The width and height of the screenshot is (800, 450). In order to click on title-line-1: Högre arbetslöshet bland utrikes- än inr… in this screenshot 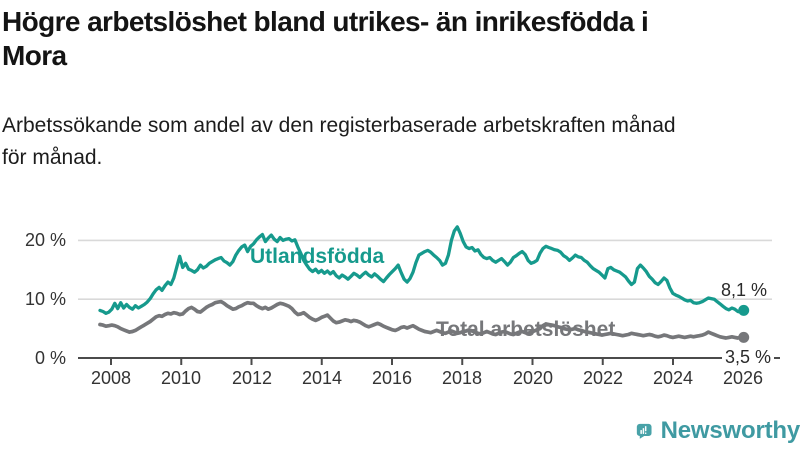, I will do `click(325, 21)`.